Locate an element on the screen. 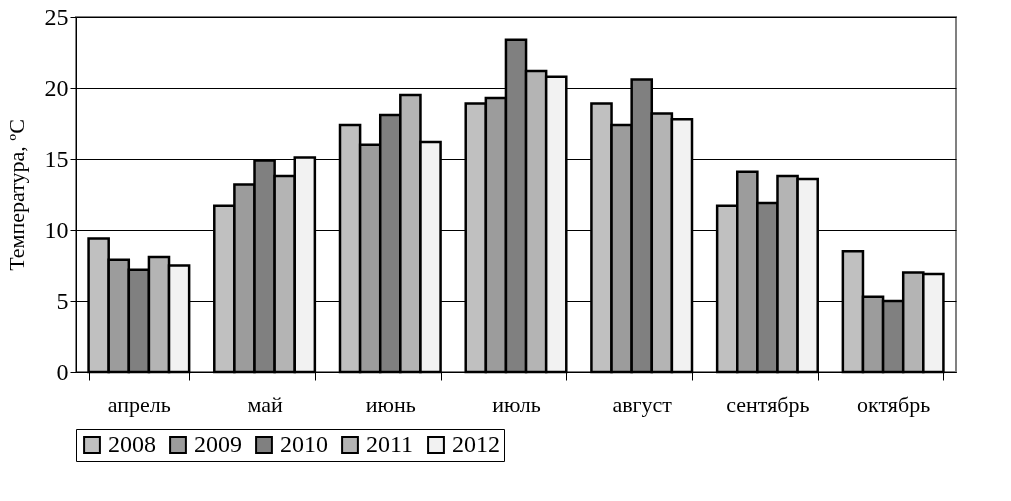  x-tick-label: октябрь is located at coordinates (894, 404).